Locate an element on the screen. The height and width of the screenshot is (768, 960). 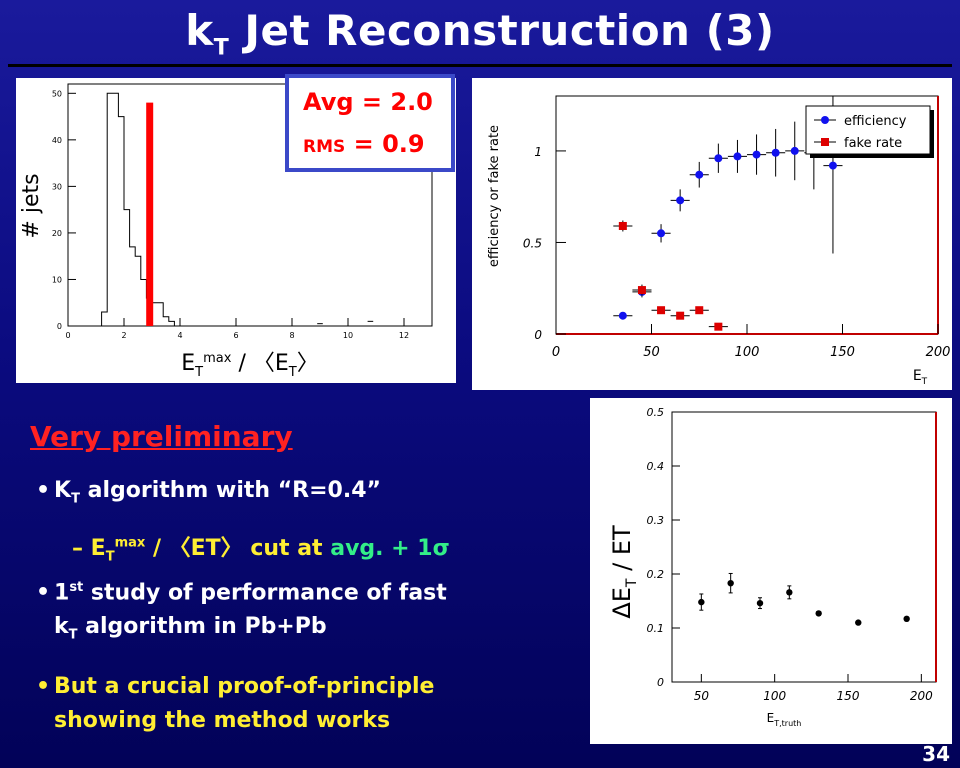
bullet-first-study-line2: kT algorithm in Pb+Pb is located at coordinates (190, 628).